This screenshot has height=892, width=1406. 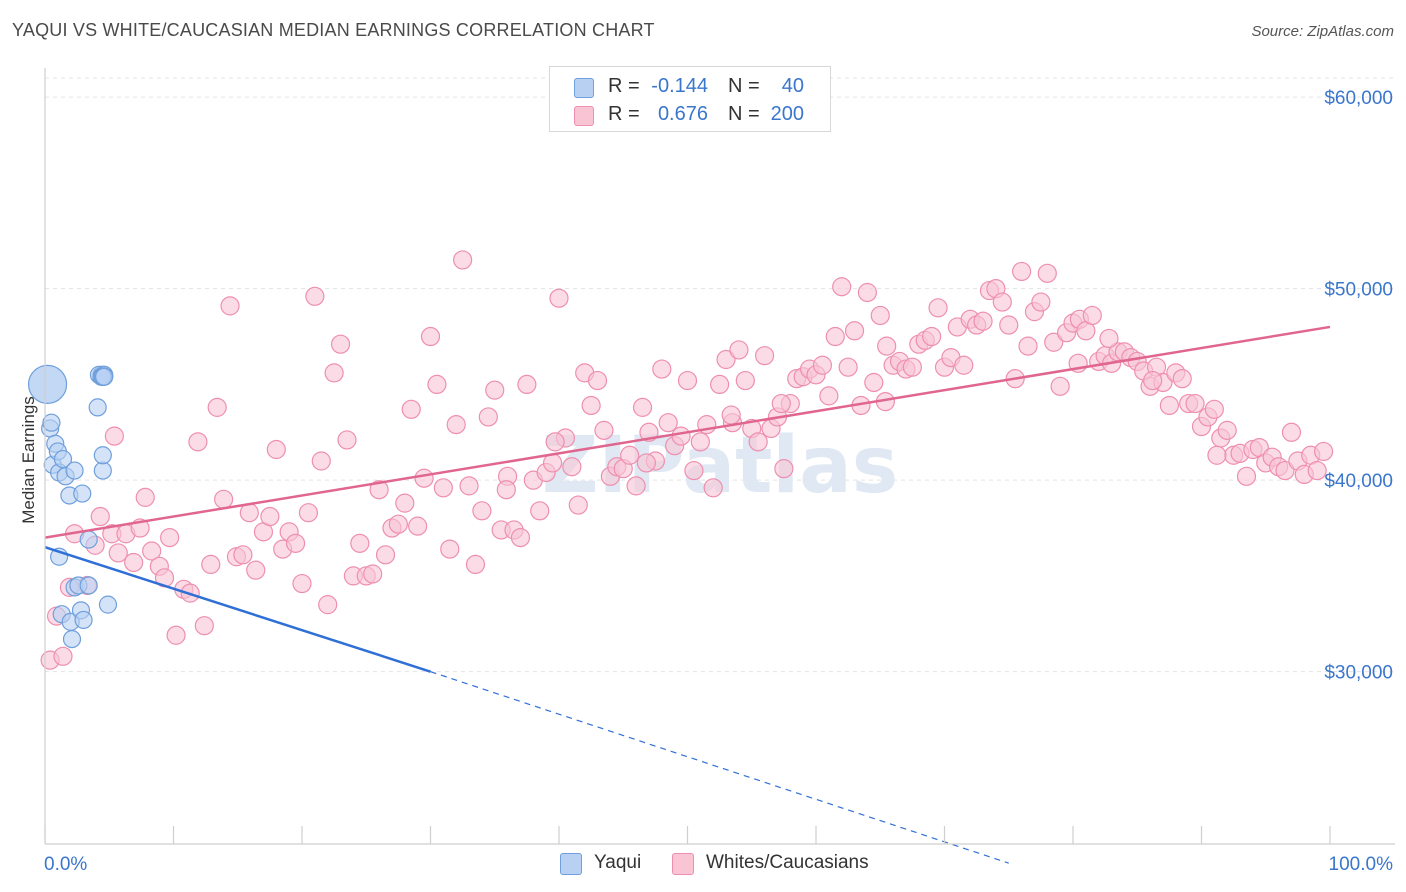 I want to click on y-axis-label: Median Earnings, so click(x=28, y=460).